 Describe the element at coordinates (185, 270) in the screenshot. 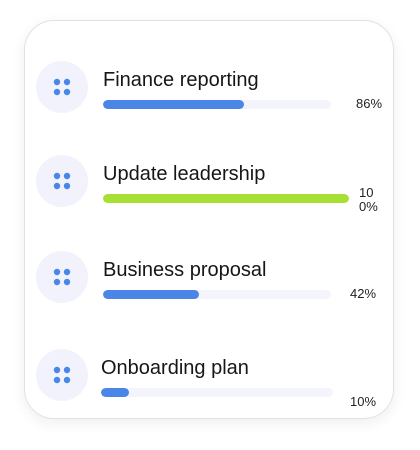

I see `task-title: Business proposal` at that location.